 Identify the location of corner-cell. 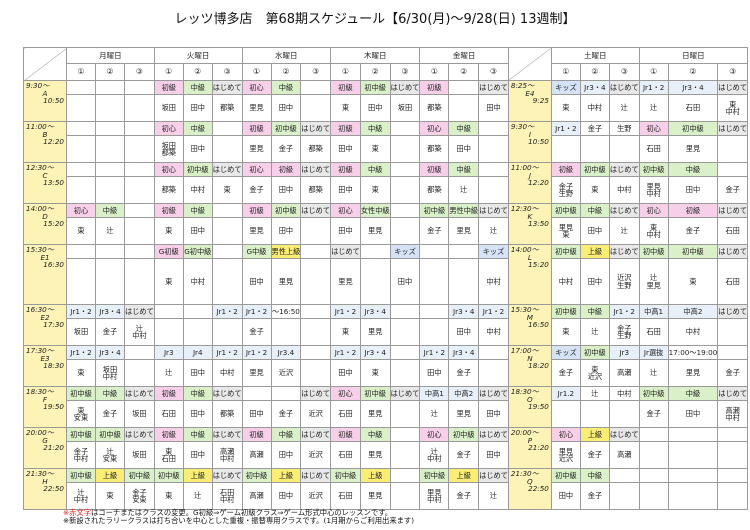
(529, 64).